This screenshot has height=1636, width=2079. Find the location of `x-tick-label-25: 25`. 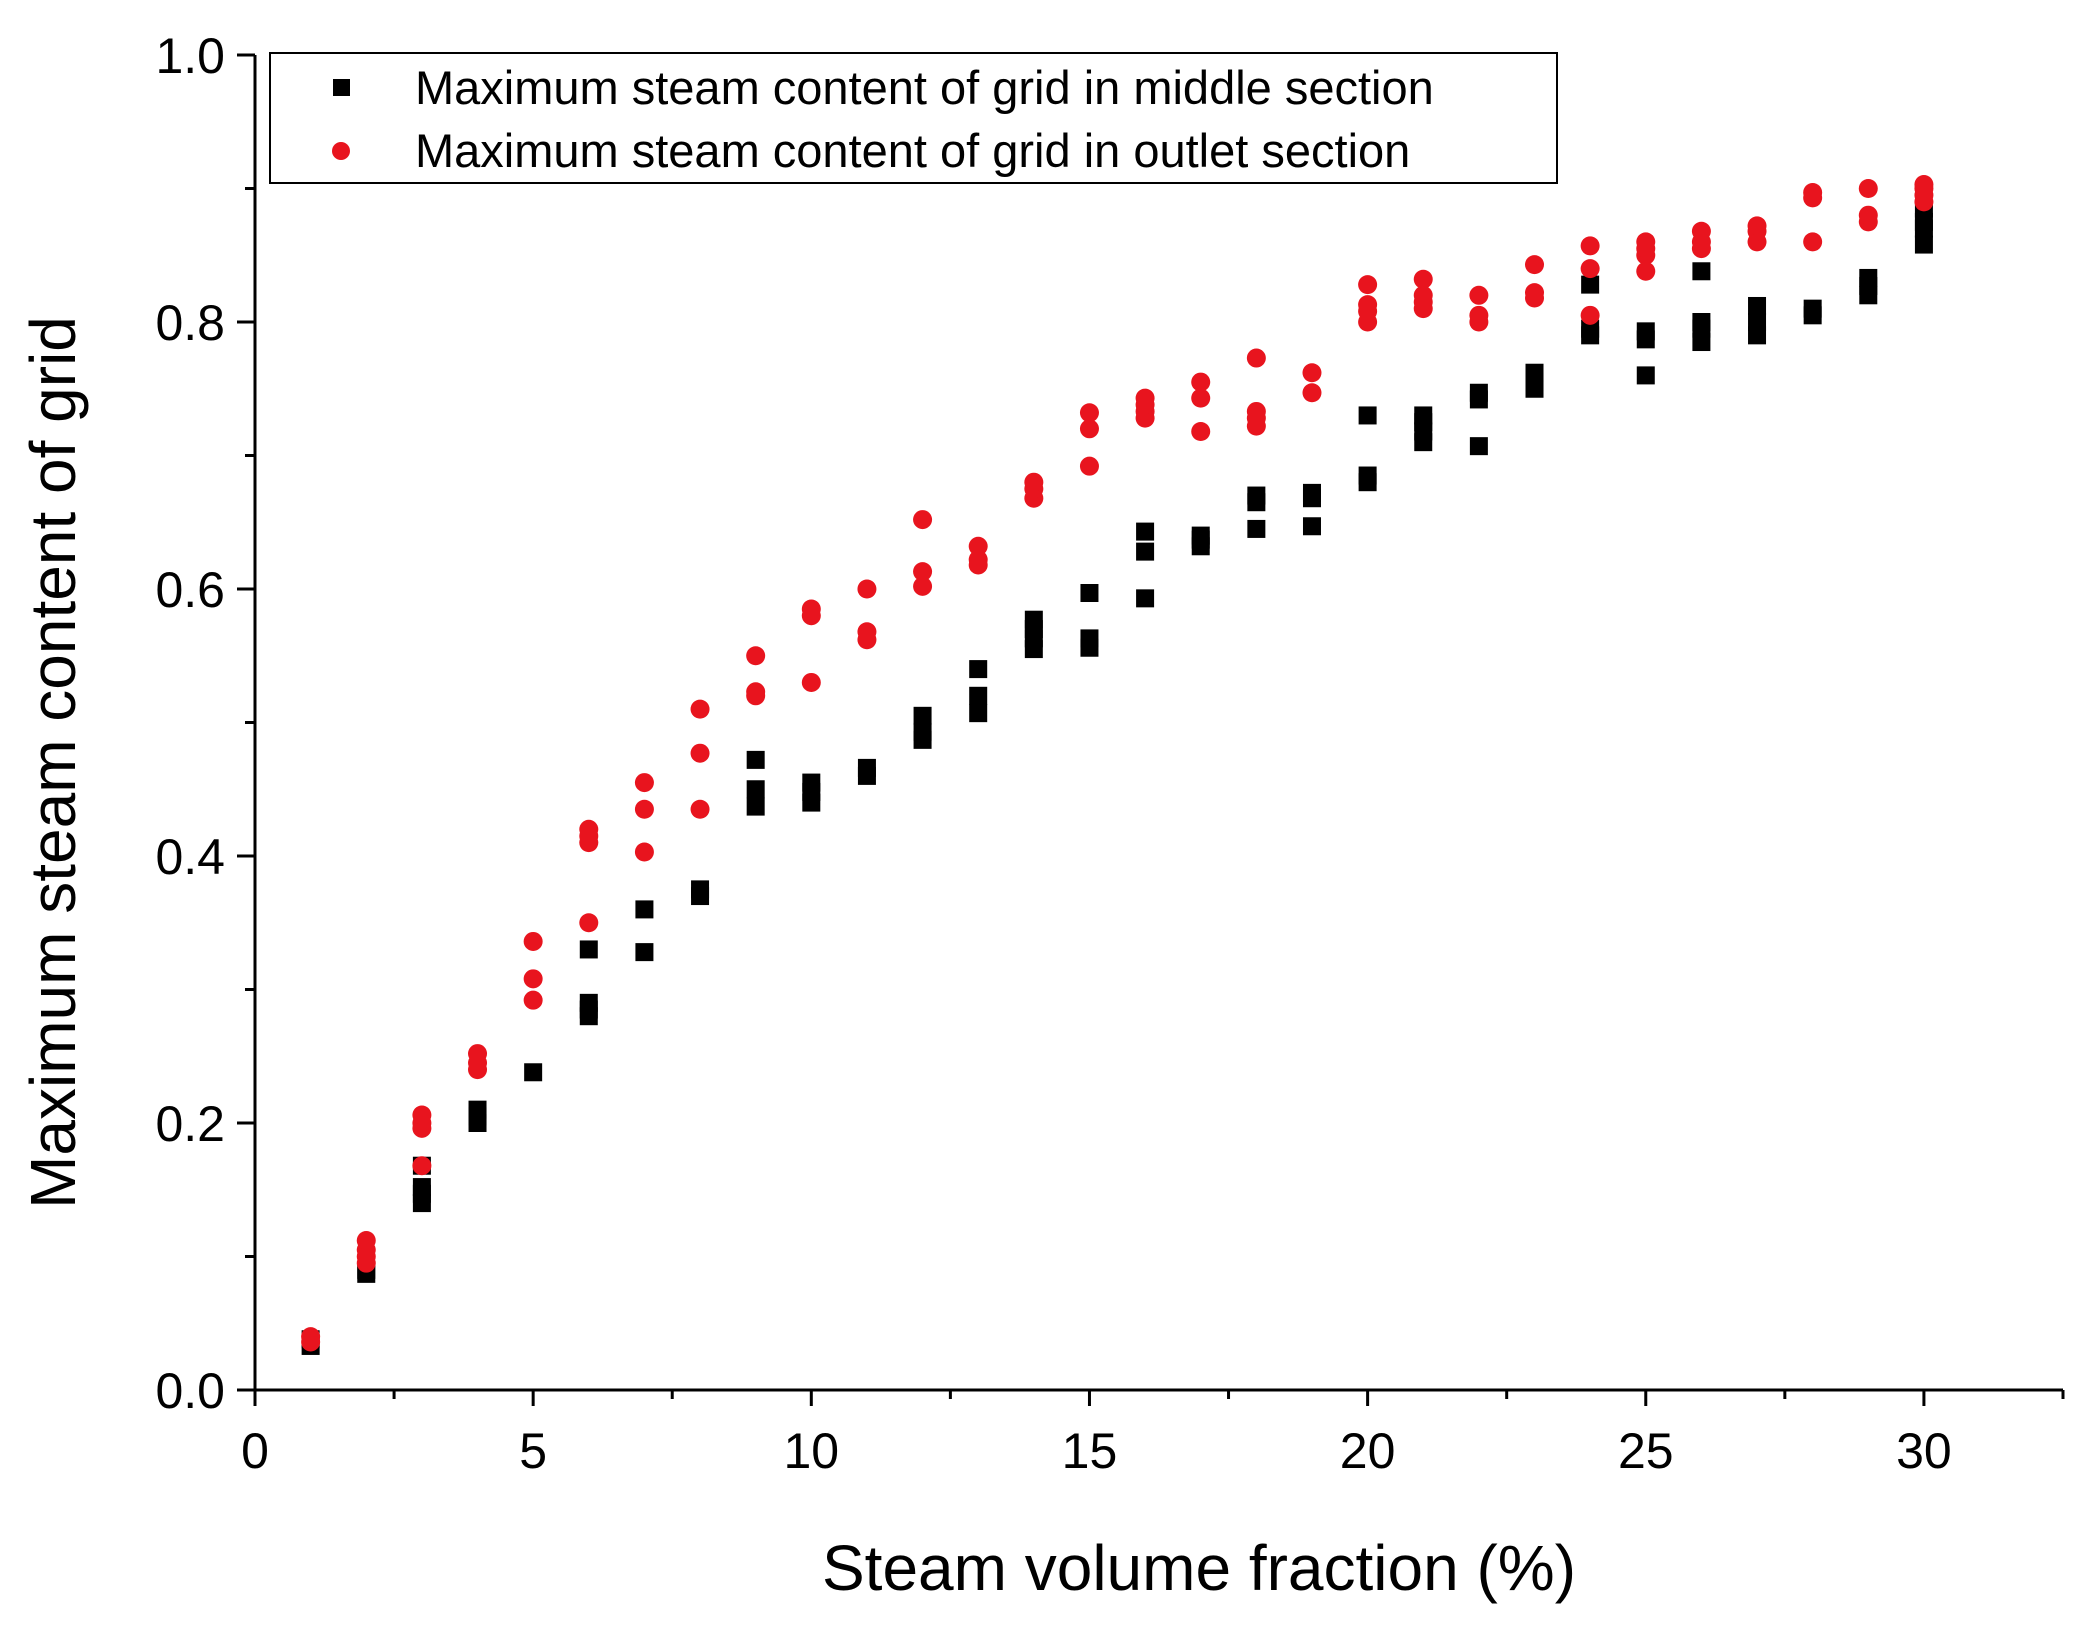

x-tick-label-25: 25 is located at coordinates (1646, 1451).